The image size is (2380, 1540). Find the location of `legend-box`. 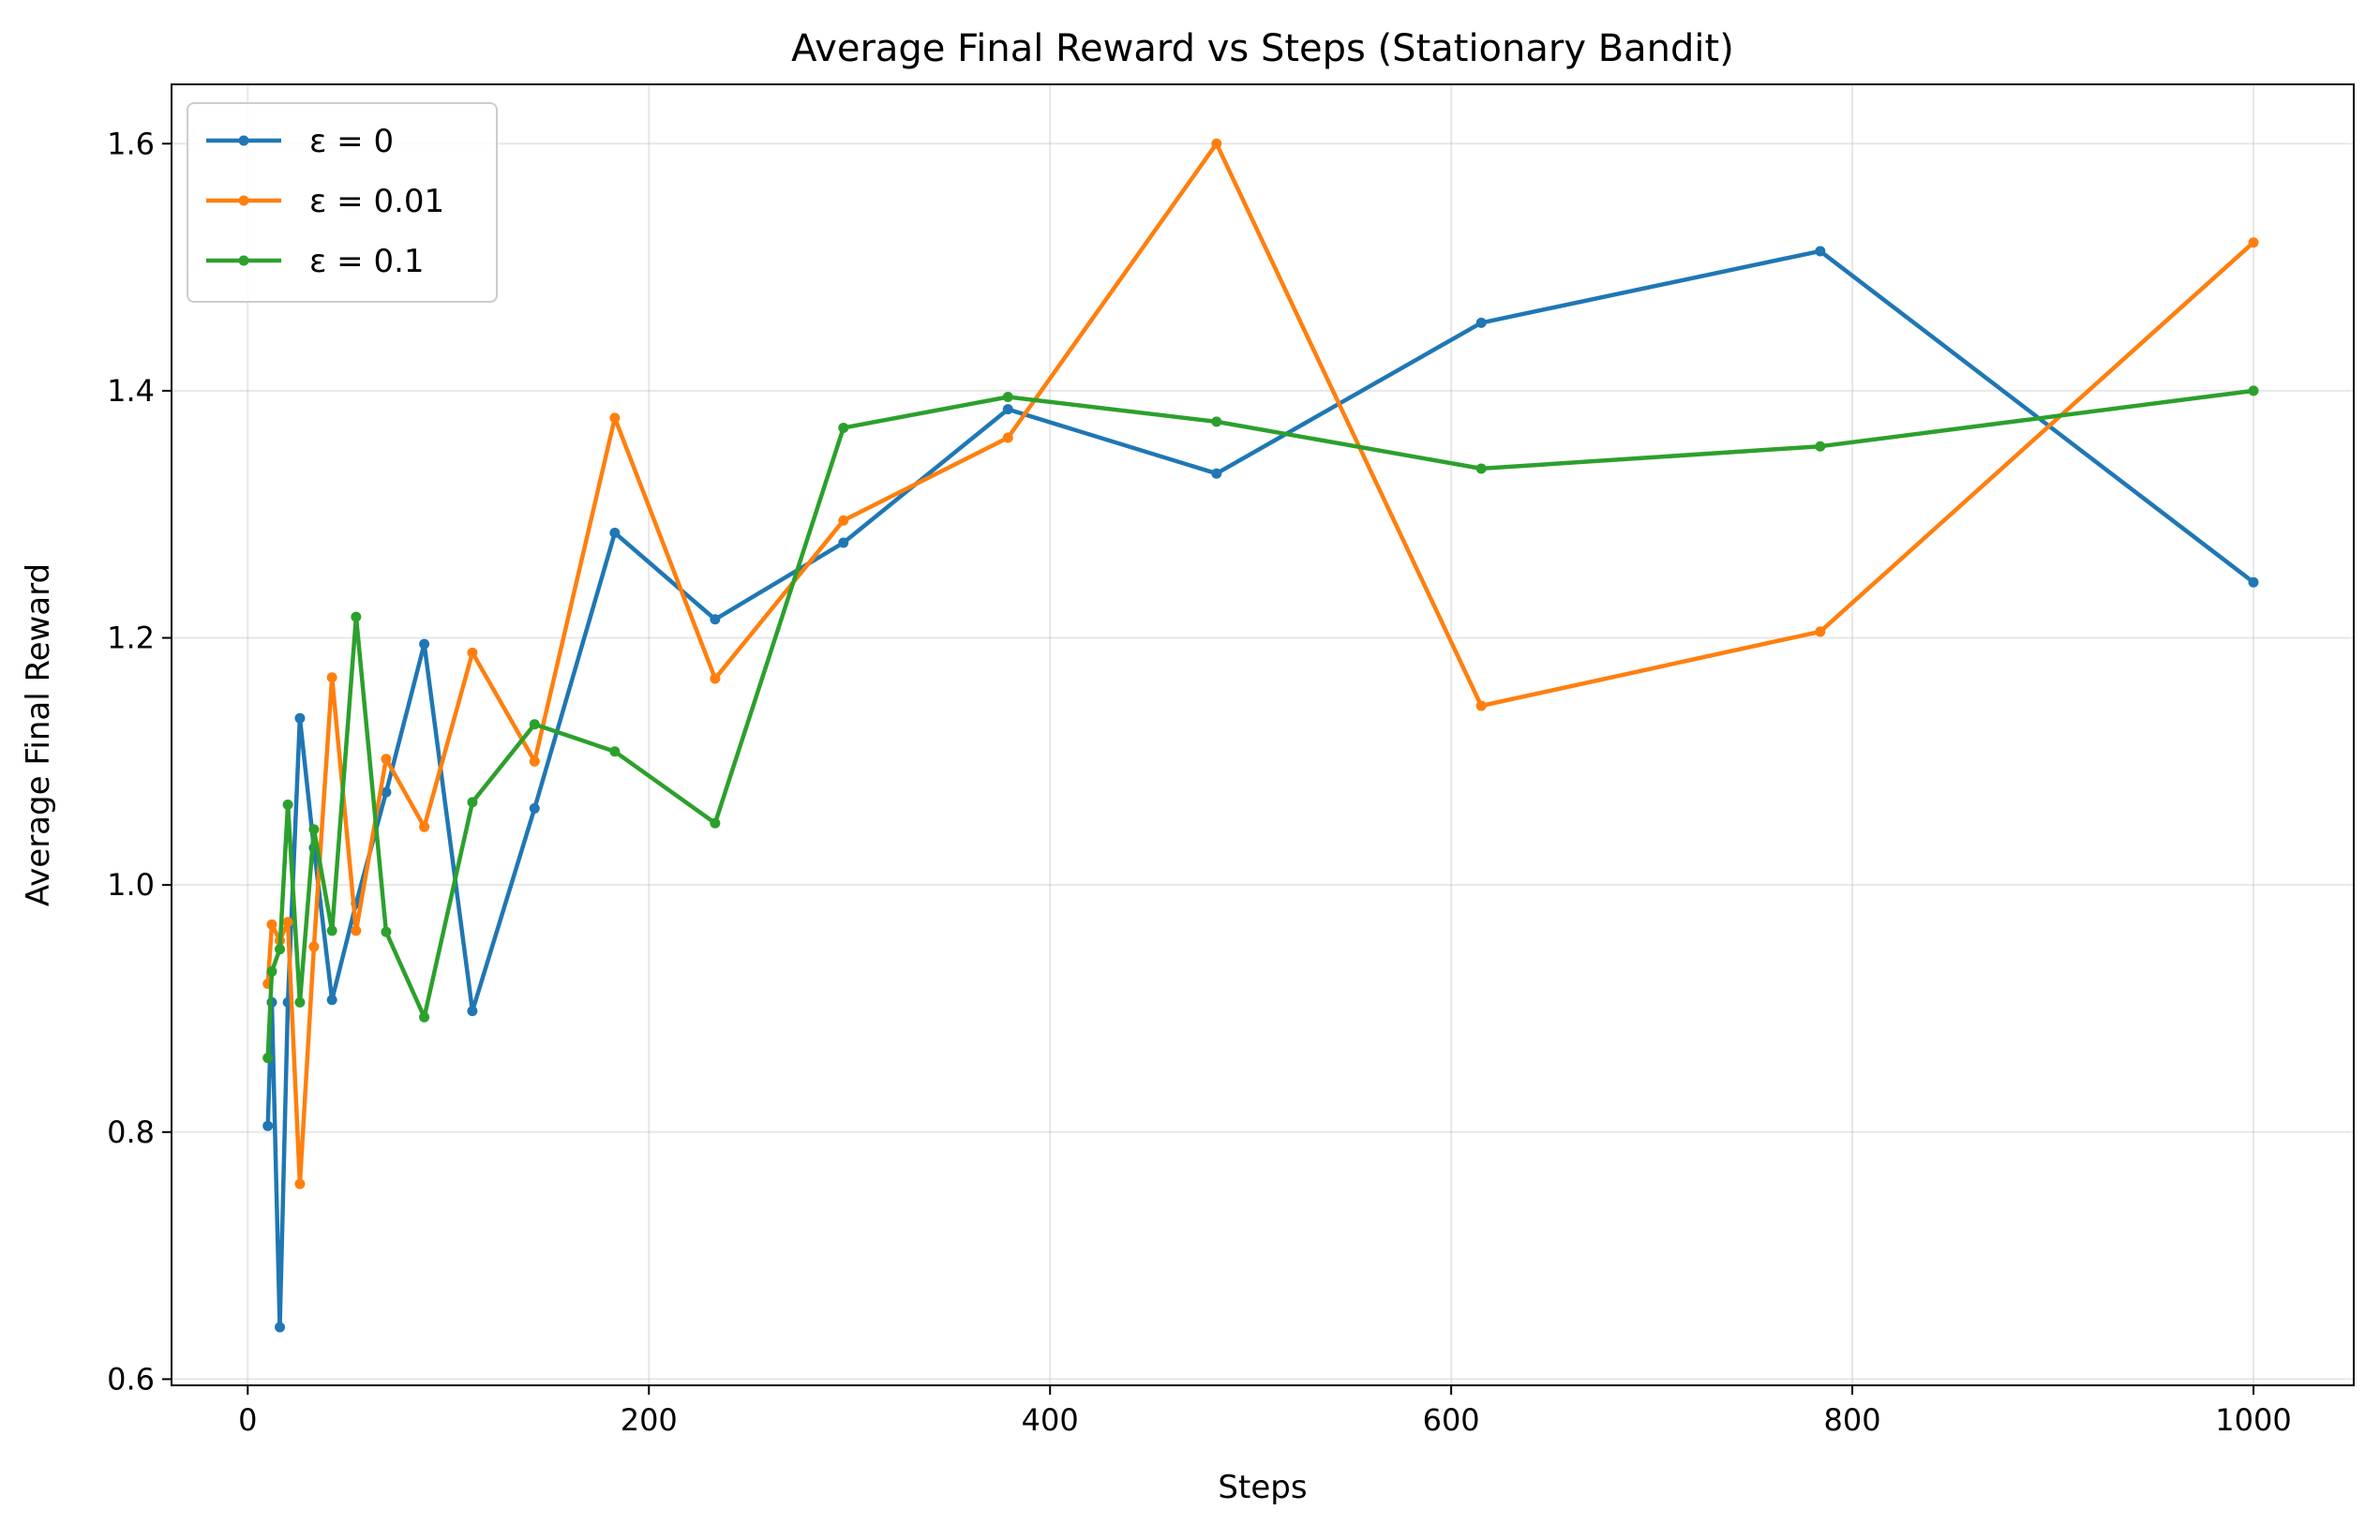

legend-box is located at coordinates (342, 202).